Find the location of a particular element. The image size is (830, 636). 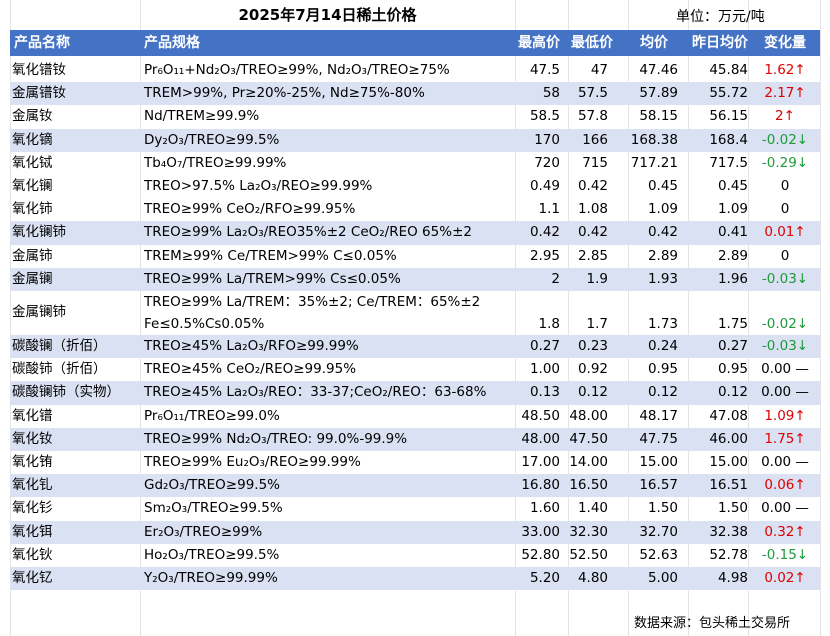

price-high: 1.60 is located at coordinates (544, 508).